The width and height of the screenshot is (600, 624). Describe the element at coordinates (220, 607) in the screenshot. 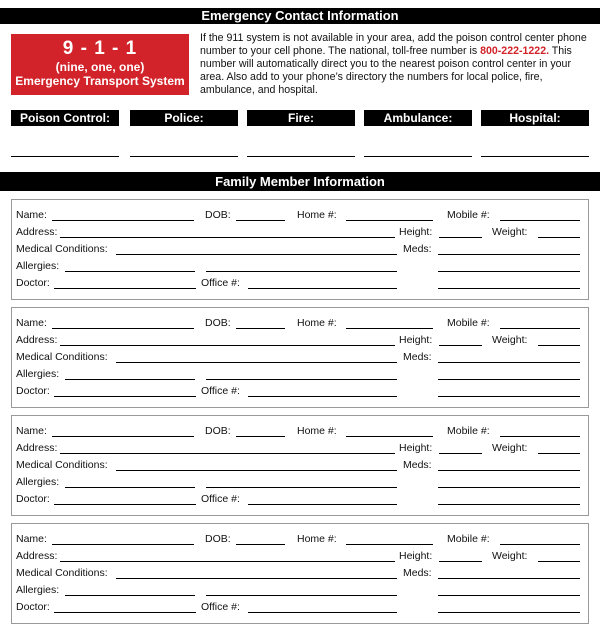

I see `office-phone-label: Office #:` at that location.